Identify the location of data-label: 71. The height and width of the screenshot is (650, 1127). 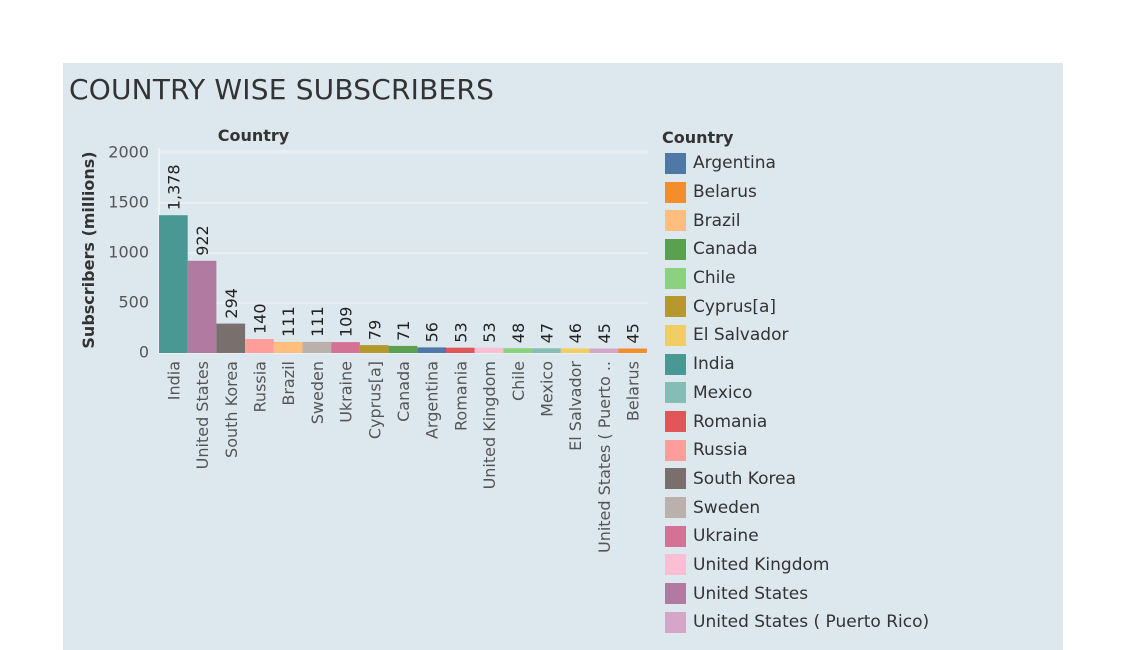
(403, 331).